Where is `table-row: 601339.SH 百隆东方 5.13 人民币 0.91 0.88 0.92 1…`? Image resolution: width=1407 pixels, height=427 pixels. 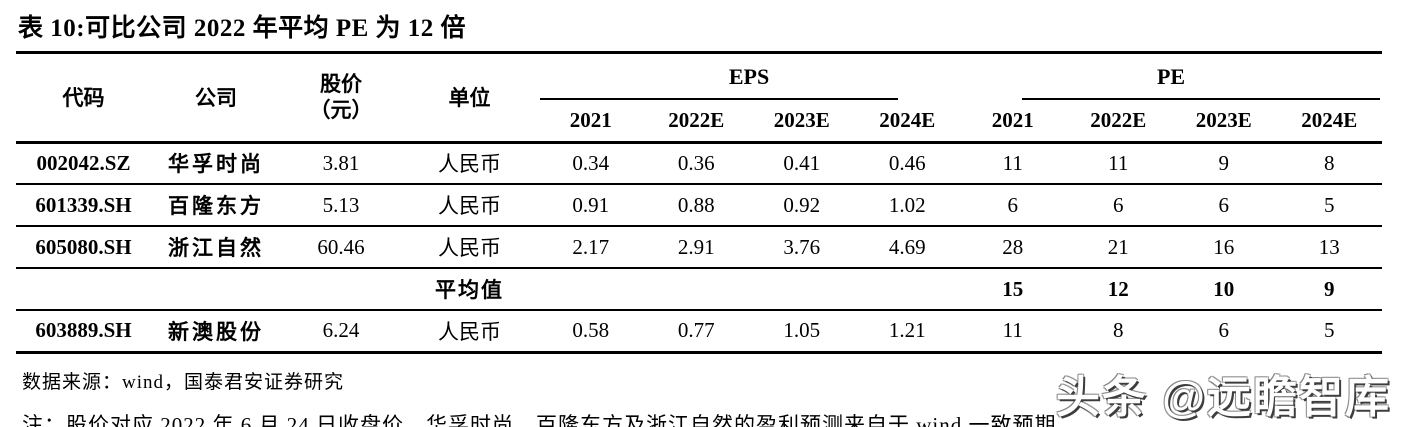 table-row: 601339.SH 百隆东方 5.13 人民币 0.91 0.88 0.92 1… is located at coordinates (699, 205).